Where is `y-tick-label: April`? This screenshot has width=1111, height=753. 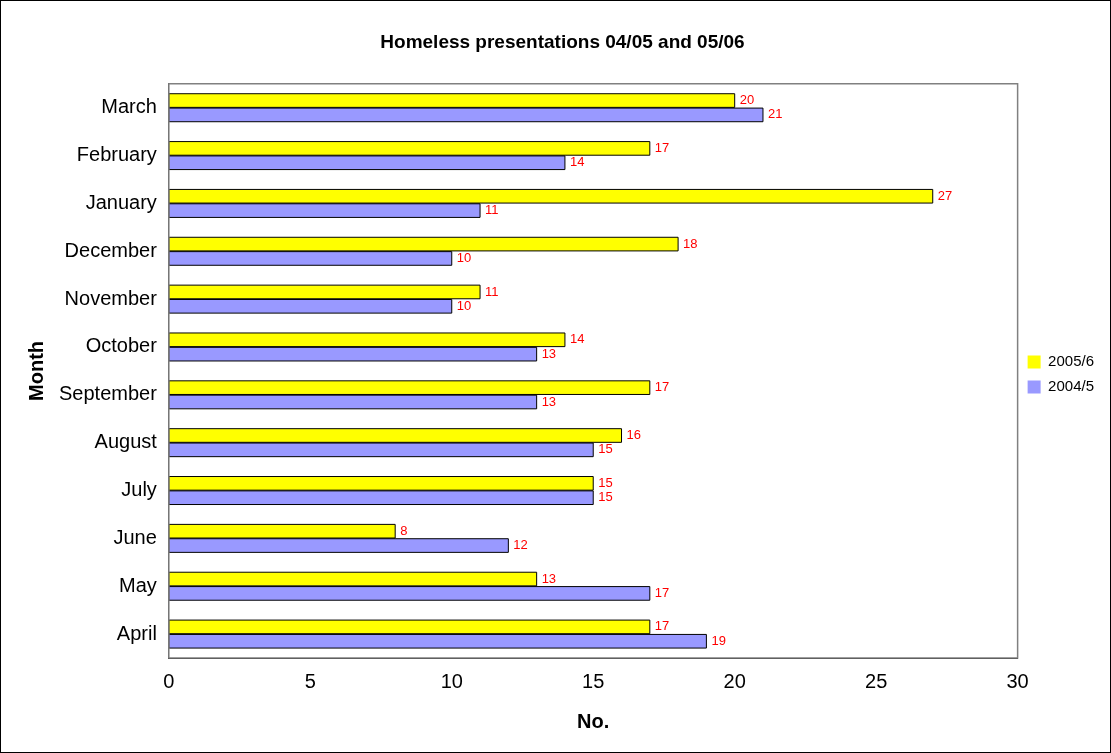
y-tick-label: April is located at coordinates (136, 632).